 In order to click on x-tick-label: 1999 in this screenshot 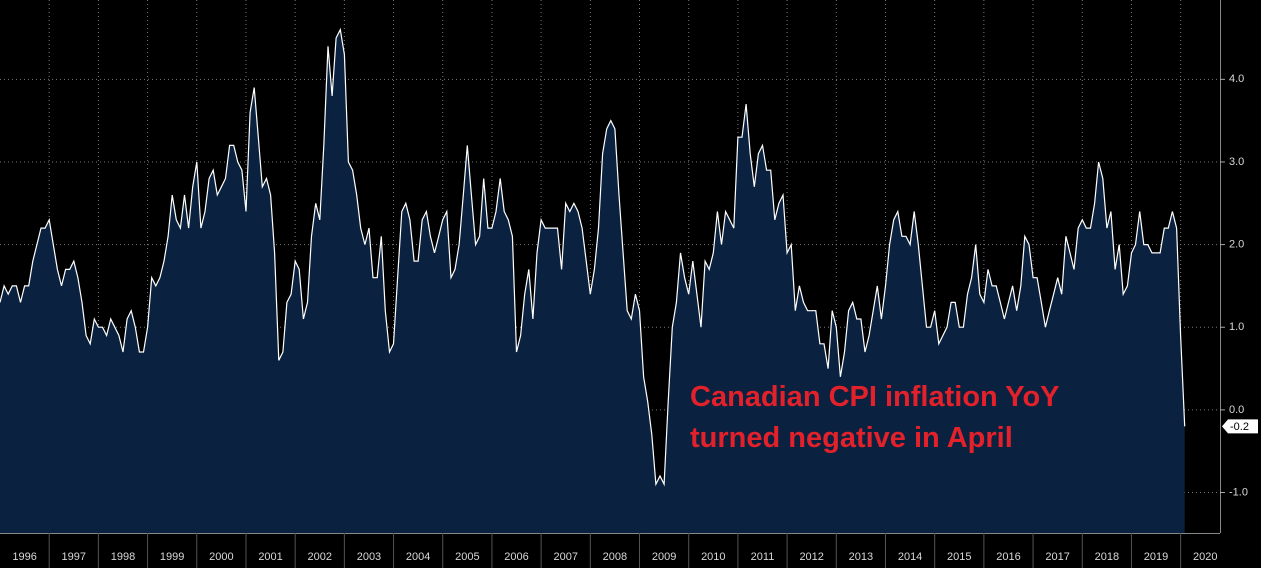, I will do `click(172, 557)`.